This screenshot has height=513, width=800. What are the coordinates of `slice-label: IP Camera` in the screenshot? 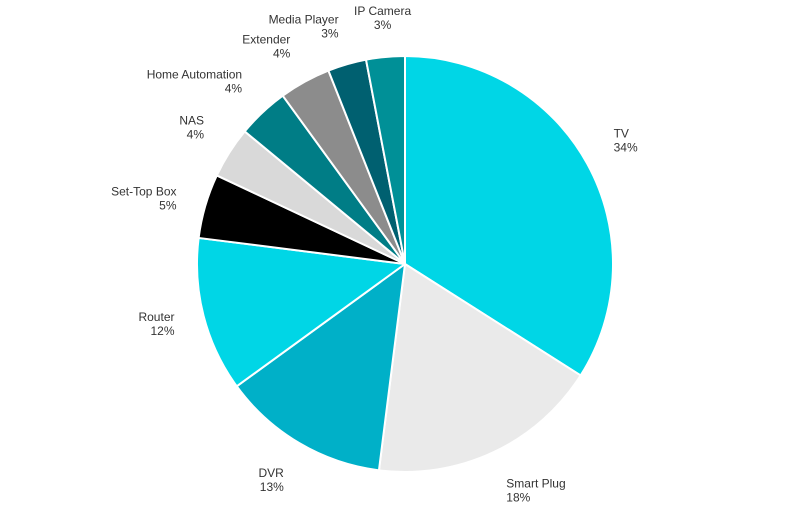 It's located at (382, 11).